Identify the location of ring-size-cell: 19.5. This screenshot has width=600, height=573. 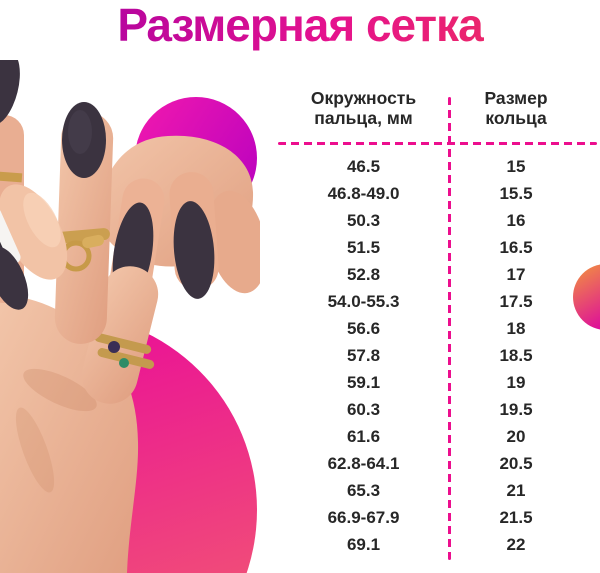
(516, 409).